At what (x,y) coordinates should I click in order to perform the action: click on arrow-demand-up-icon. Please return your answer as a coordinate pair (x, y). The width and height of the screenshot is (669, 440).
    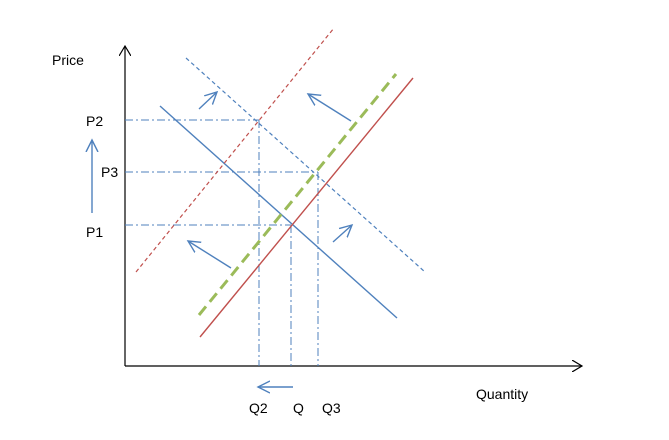
    Looking at the image, I should click on (207, 101).